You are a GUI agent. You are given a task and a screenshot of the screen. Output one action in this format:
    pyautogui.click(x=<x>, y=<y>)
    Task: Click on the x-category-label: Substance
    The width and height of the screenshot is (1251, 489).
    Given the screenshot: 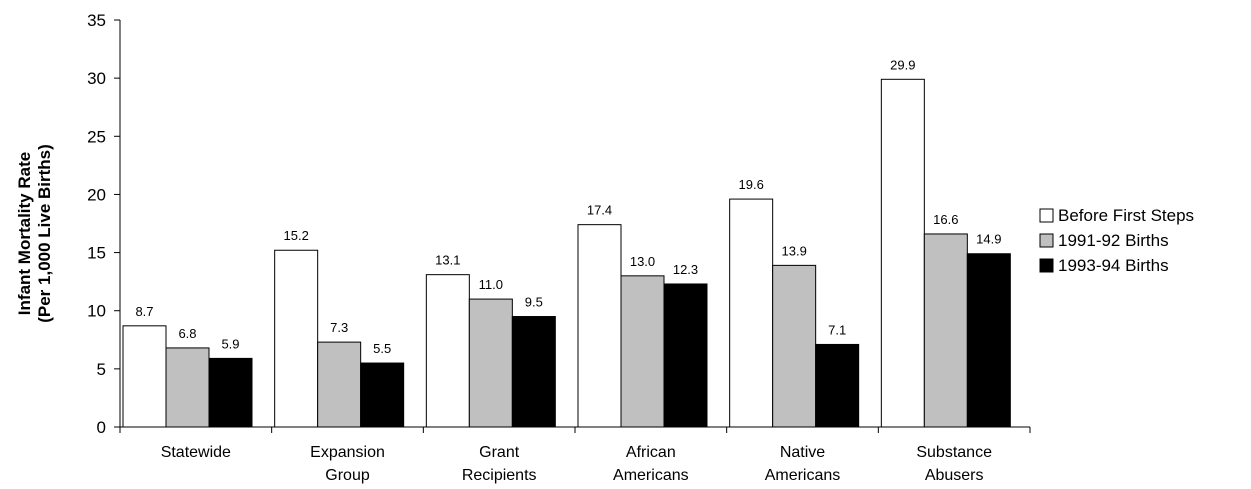 What is the action you would take?
    pyautogui.click(x=954, y=452)
    